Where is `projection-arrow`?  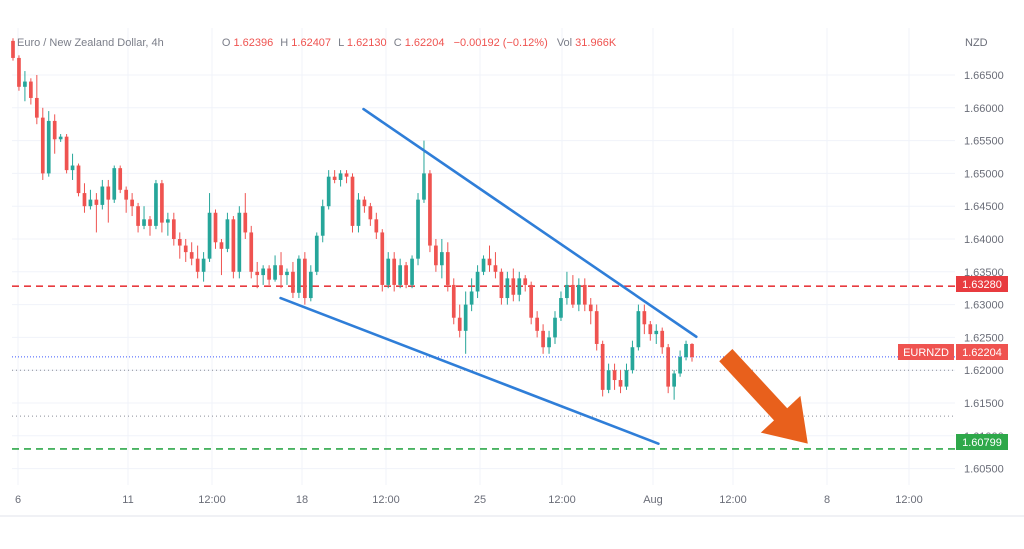 projection-arrow is located at coordinates (763, 396).